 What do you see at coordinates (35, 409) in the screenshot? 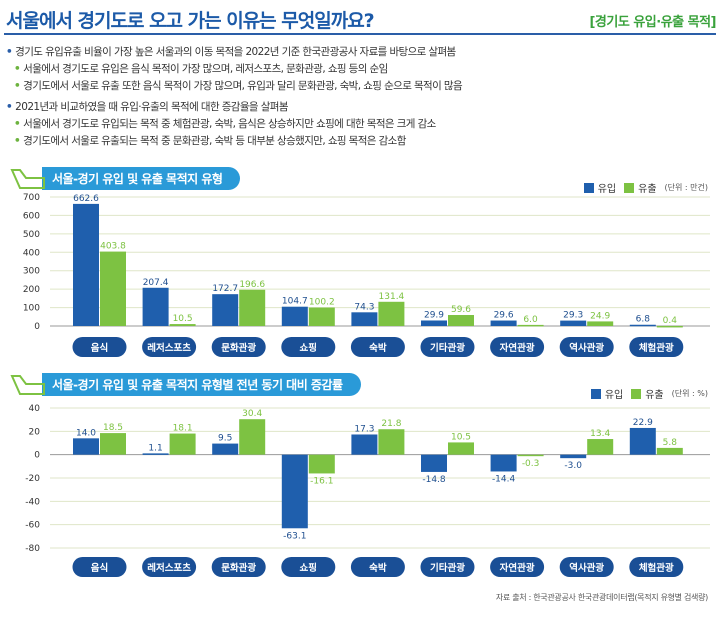
I see `y-tick-label: 40` at bounding box center [35, 409].